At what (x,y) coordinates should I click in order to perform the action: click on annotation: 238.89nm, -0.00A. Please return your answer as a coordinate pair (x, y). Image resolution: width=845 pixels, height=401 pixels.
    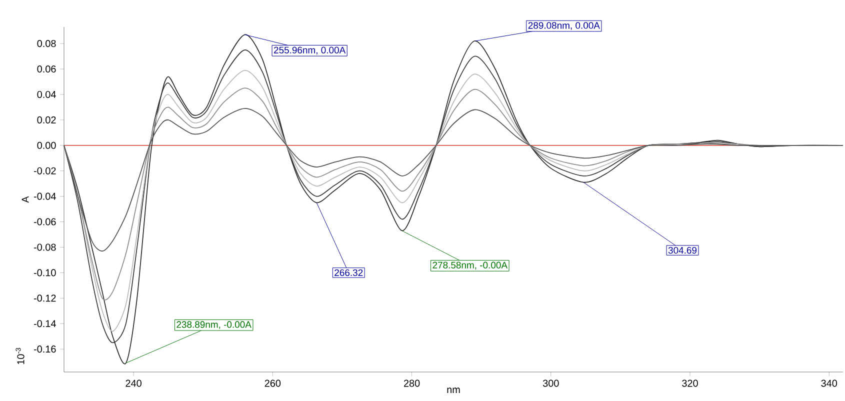
    Looking at the image, I should click on (214, 325).